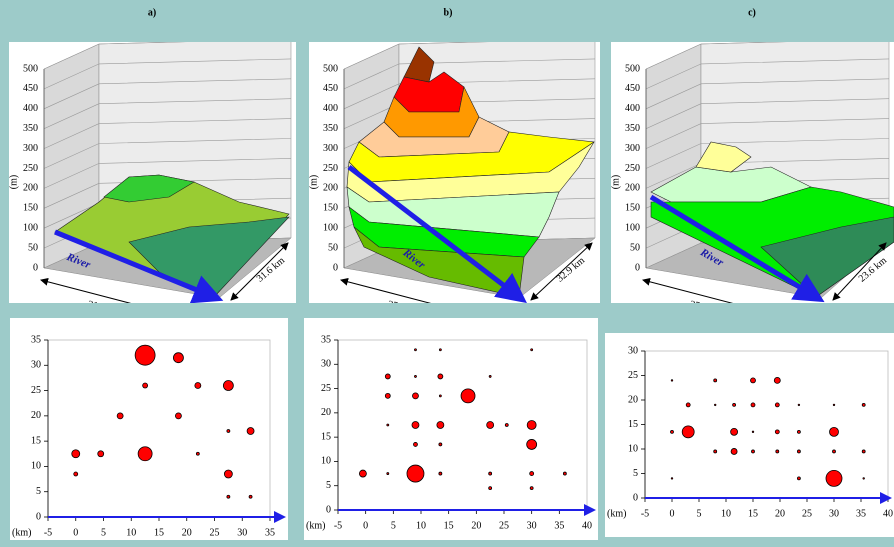  I want to click on y-tick-label: 20, so click(36, 415).